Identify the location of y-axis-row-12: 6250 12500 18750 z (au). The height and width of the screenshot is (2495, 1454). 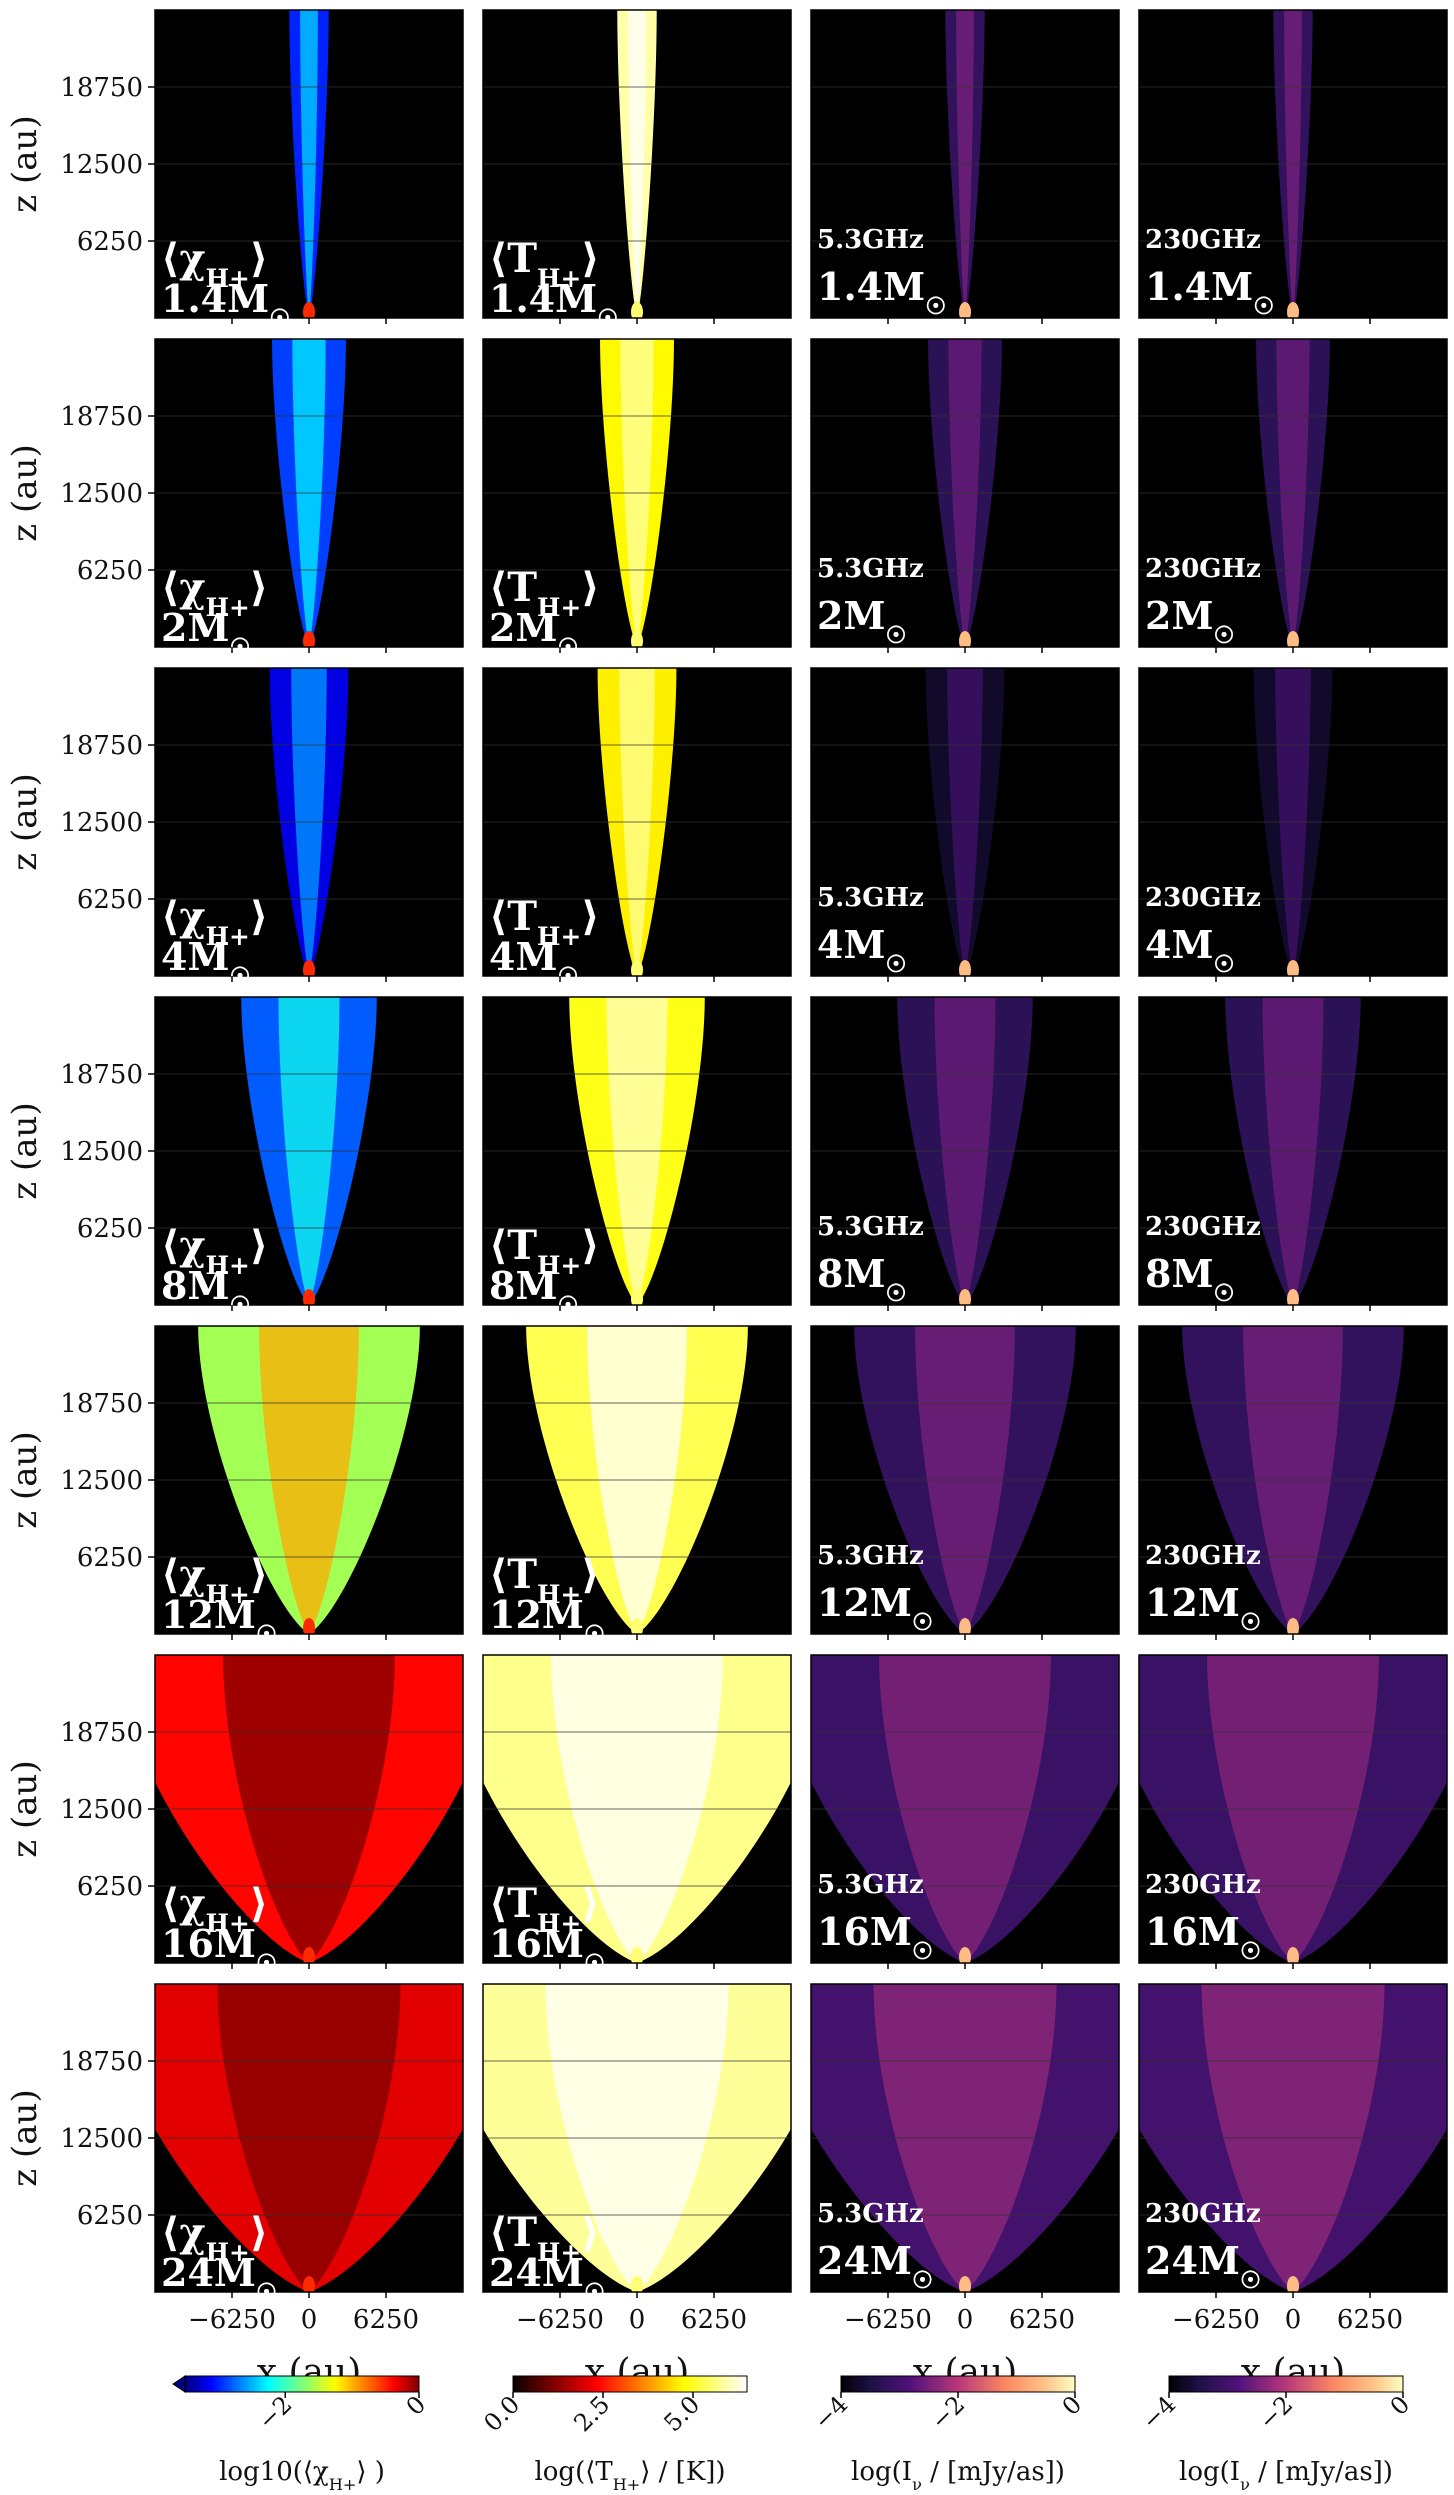
(80, 1481).